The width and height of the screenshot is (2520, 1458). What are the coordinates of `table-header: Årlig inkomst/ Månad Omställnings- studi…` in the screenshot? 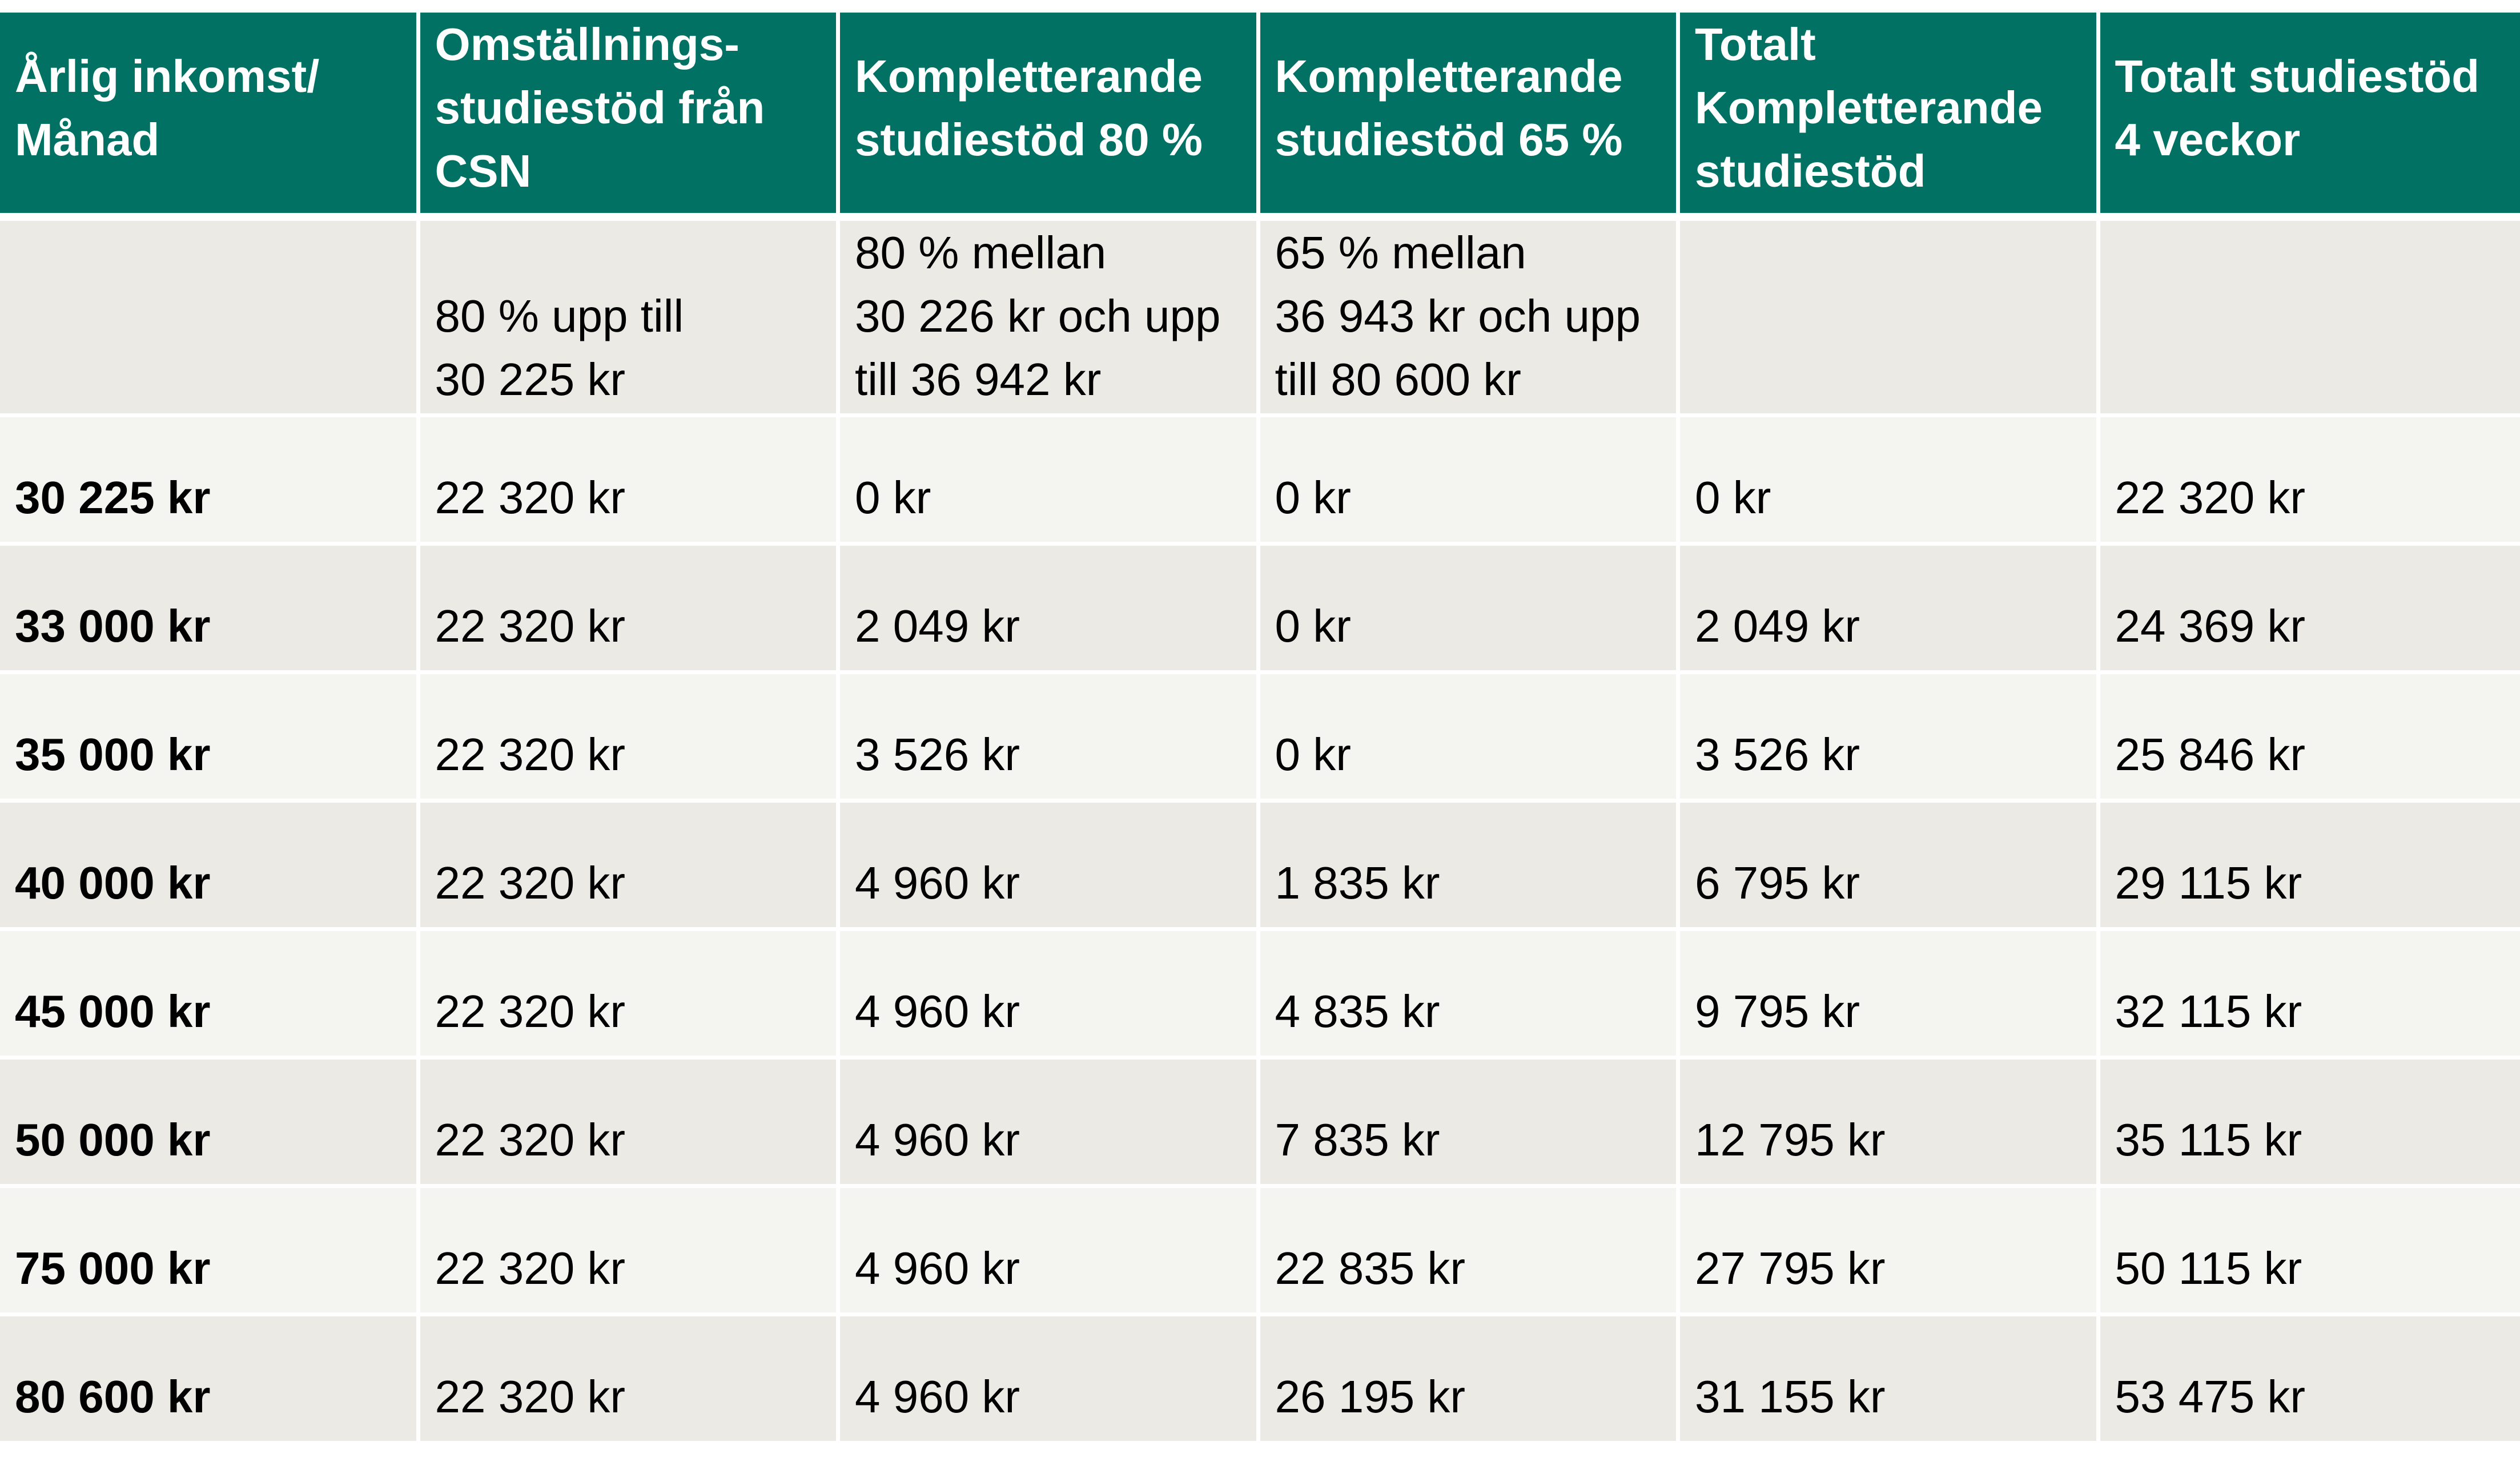 It's located at (1260, 117).